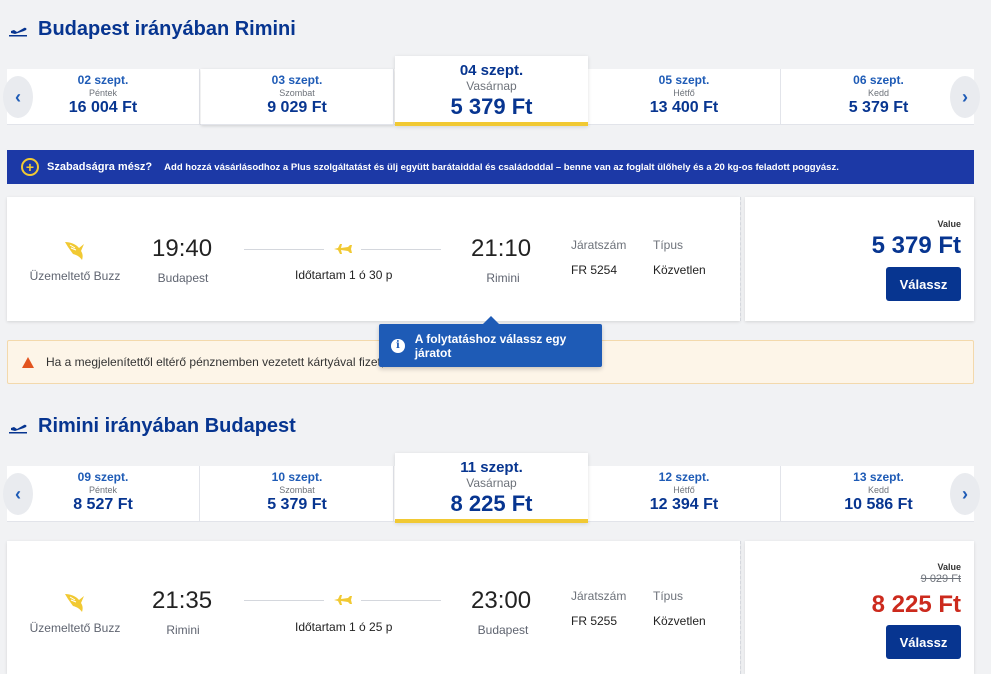 This screenshot has width=991, height=674. What do you see at coordinates (859, 259) in the screenshot?
I see `fare-panel: Value 5 379 Ft Válassz` at bounding box center [859, 259].